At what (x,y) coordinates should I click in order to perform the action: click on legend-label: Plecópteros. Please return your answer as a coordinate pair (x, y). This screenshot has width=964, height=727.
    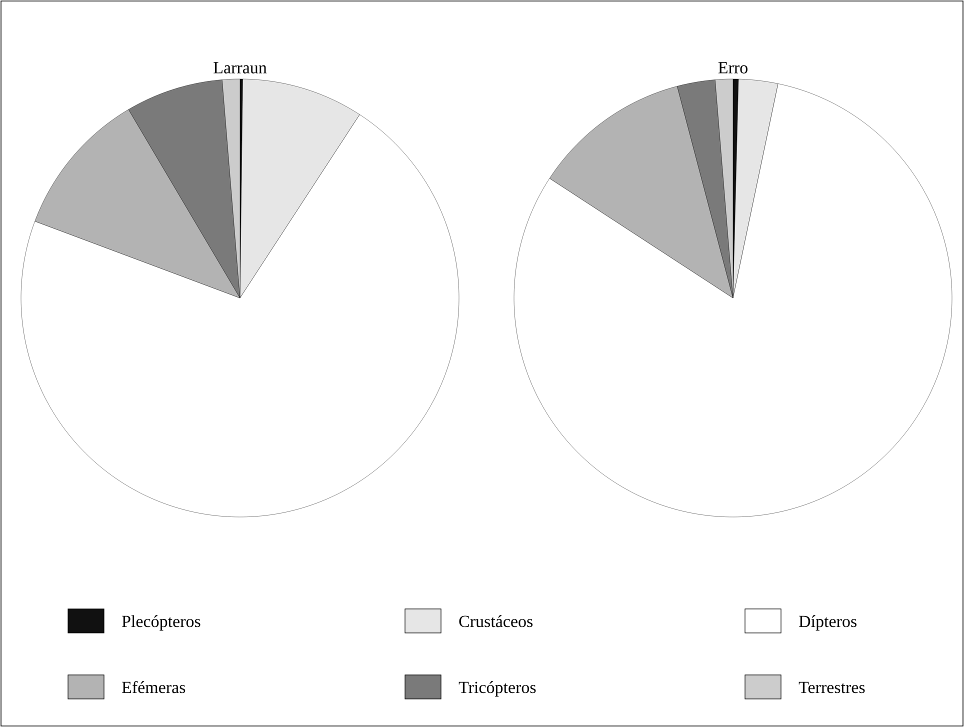
    Looking at the image, I should click on (161, 623).